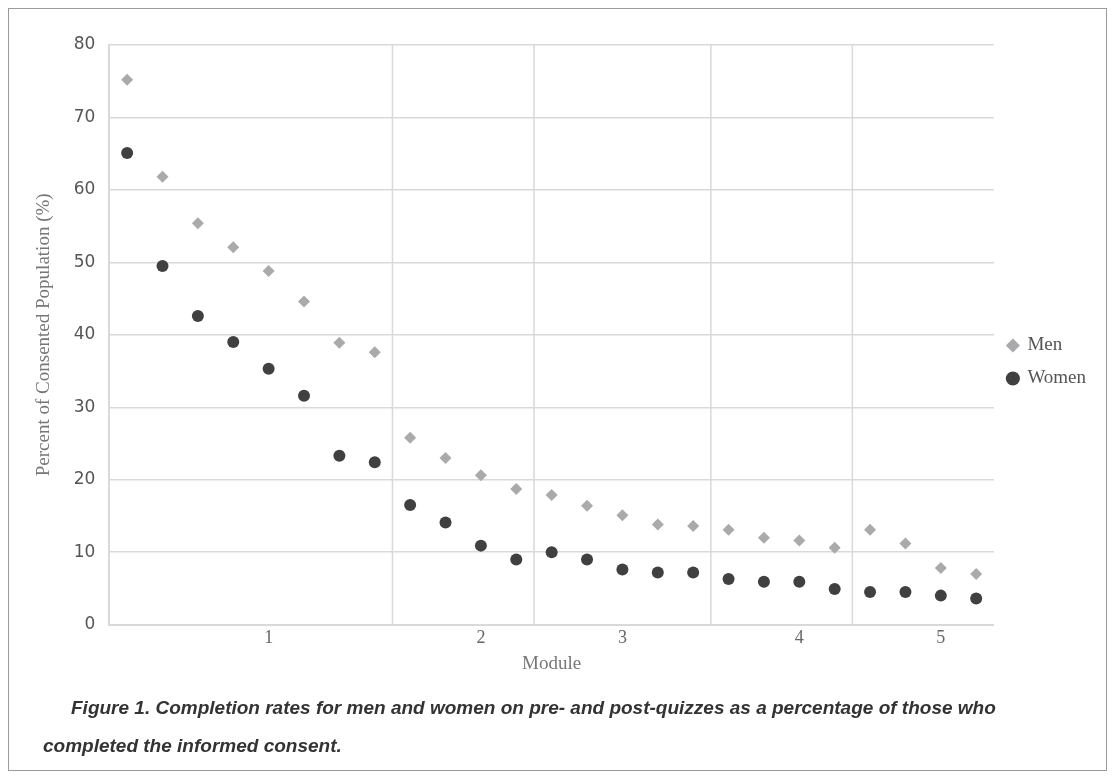  Describe the element at coordinates (84, 550) in the screenshot. I see `y-tick-label: 10` at that location.